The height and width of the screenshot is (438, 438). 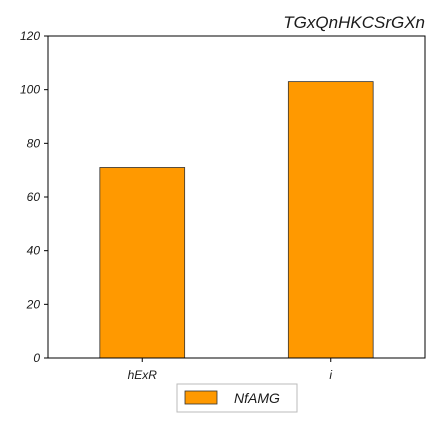 What do you see at coordinates (34, 143) in the screenshot?
I see `y-tick-label-80: 80` at bounding box center [34, 143].